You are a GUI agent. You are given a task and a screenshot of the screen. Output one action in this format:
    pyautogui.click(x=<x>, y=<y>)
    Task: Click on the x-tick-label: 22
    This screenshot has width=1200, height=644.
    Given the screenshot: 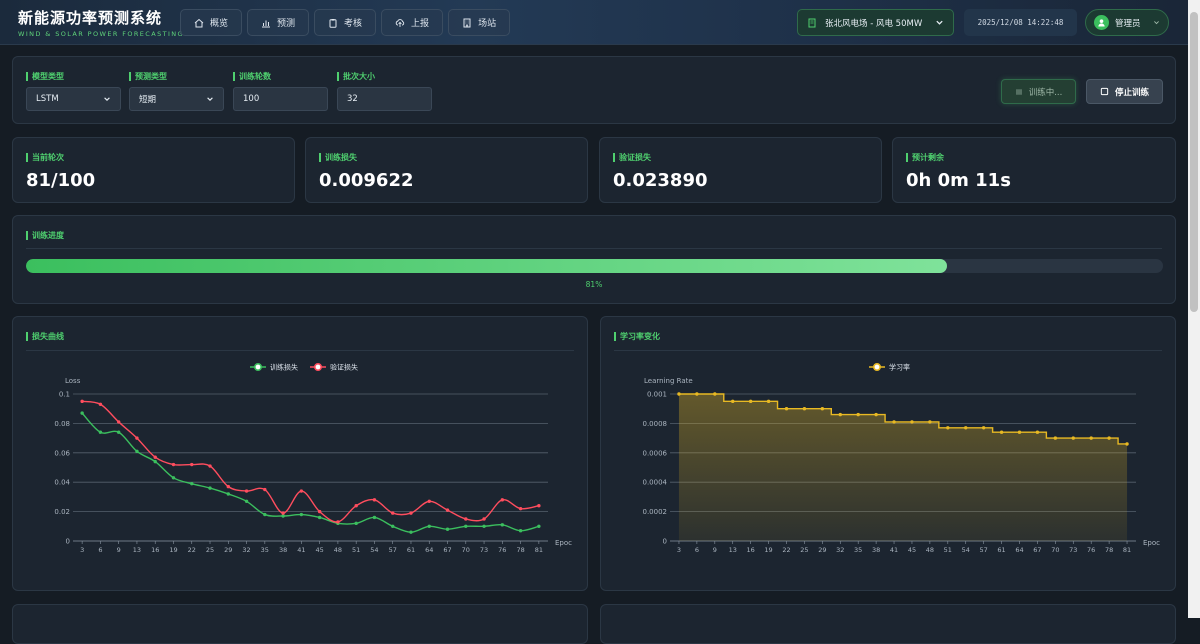 What is the action you would take?
    pyautogui.click(x=192, y=550)
    